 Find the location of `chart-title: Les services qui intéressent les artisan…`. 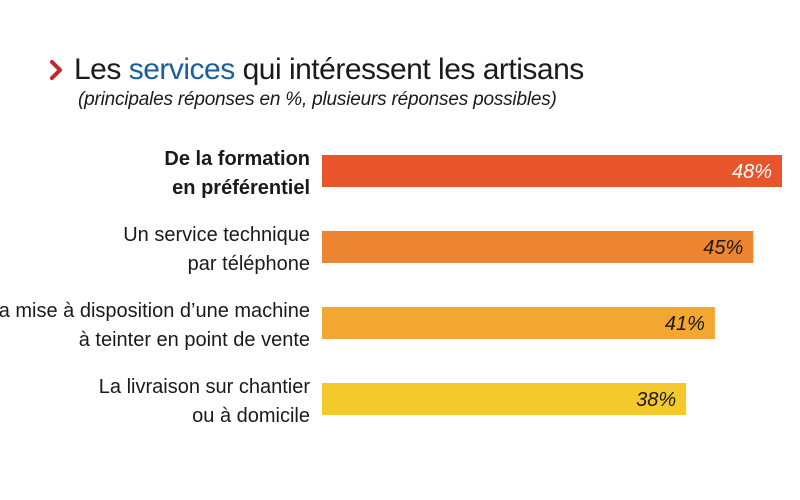

chart-title: Les services qui intéressent les artisan… is located at coordinates (317, 70).